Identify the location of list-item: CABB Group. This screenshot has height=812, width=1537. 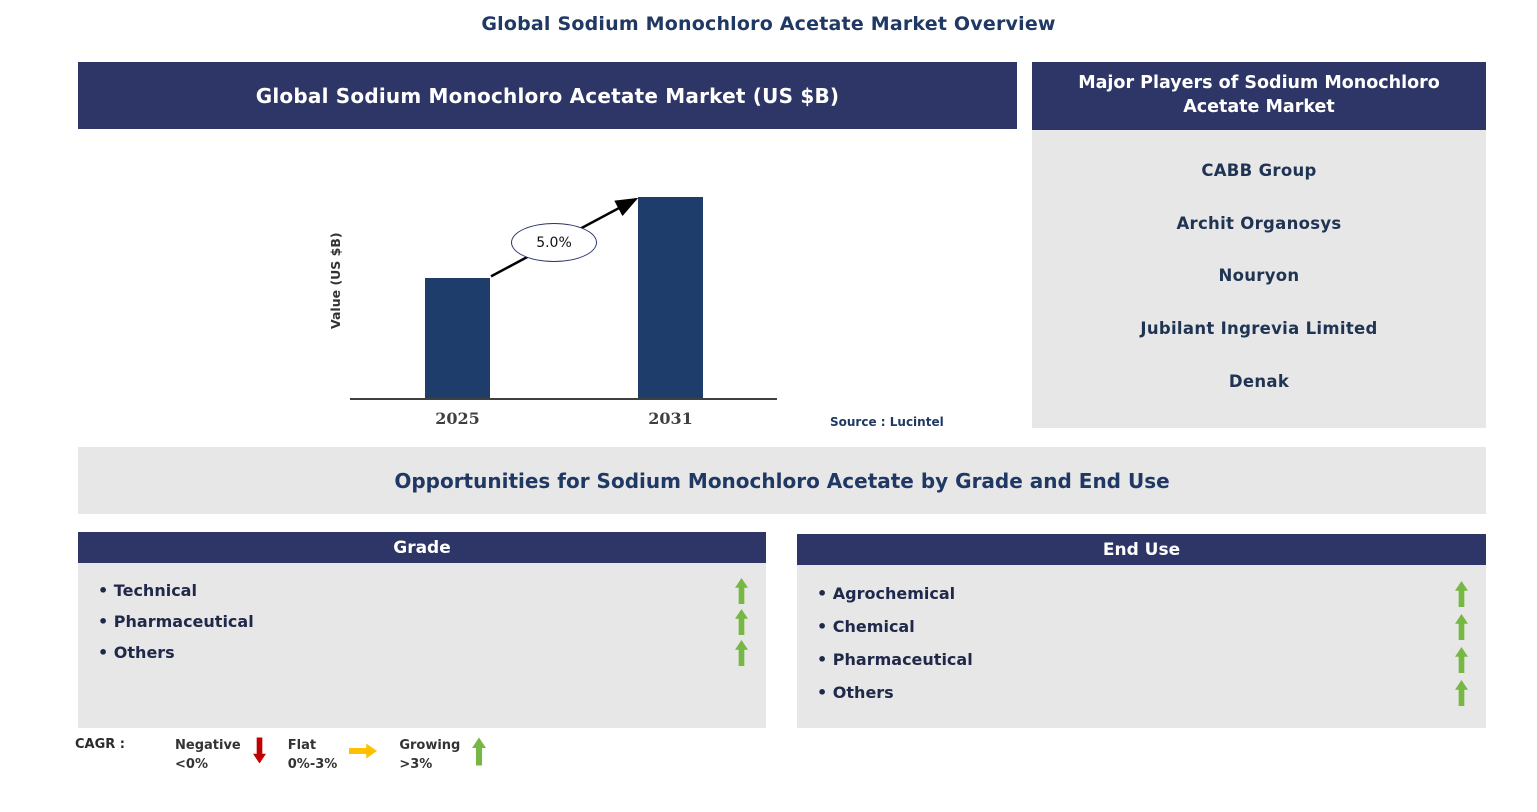
(1259, 170).